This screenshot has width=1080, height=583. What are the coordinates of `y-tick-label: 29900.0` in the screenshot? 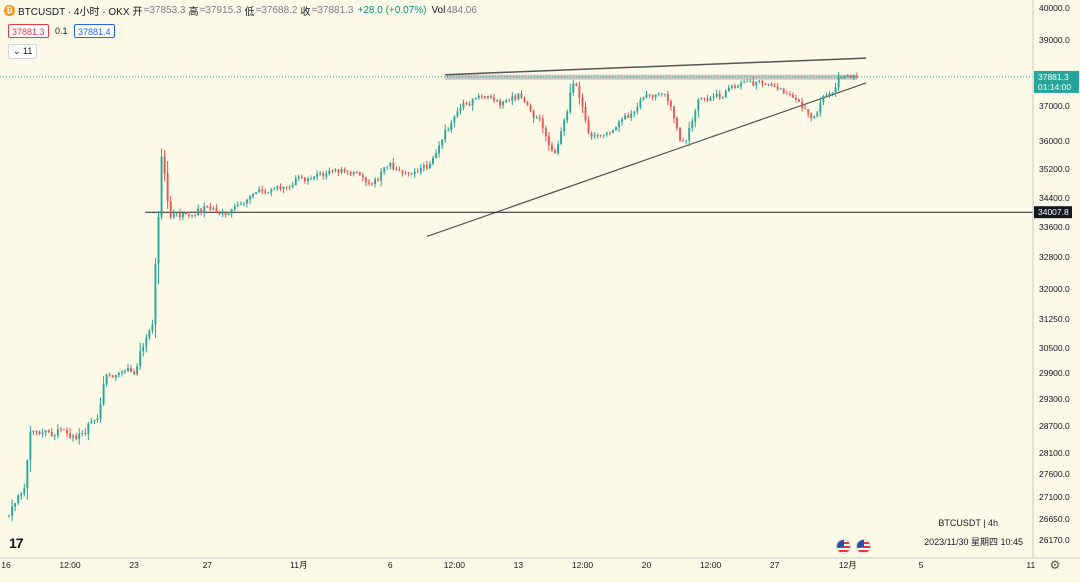 It's located at (1054, 373).